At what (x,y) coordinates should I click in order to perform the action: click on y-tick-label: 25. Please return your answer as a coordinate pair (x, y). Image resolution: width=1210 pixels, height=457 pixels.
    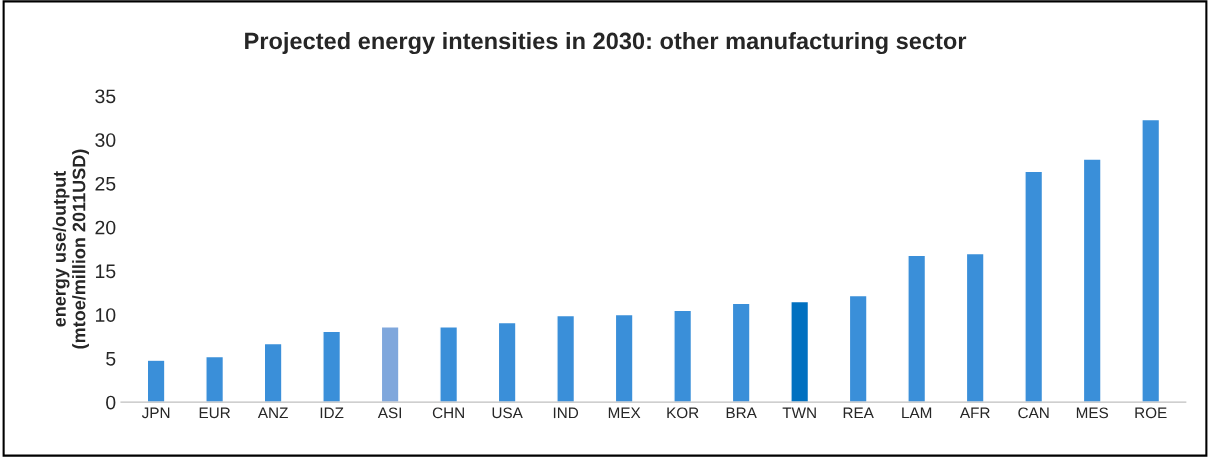
    Looking at the image, I should click on (105, 183).